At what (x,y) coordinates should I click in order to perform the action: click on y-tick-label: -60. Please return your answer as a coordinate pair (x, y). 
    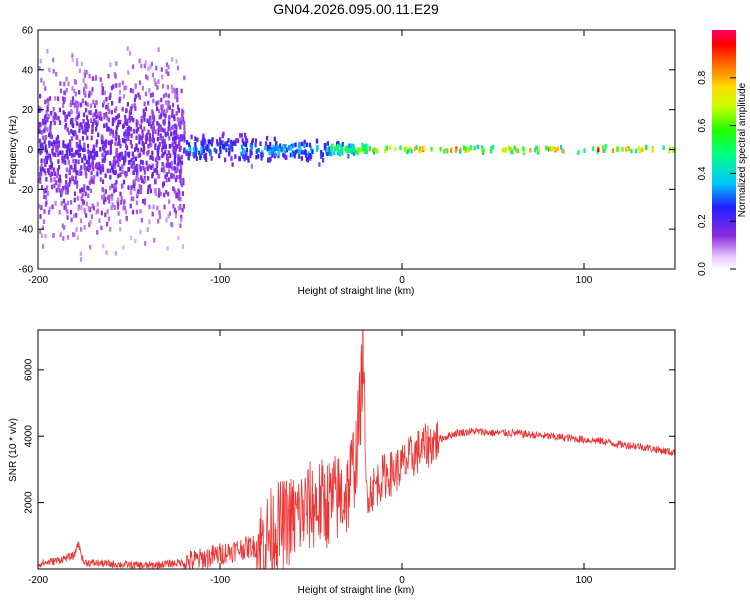
    Looking at the image, I should click on (26, 270).